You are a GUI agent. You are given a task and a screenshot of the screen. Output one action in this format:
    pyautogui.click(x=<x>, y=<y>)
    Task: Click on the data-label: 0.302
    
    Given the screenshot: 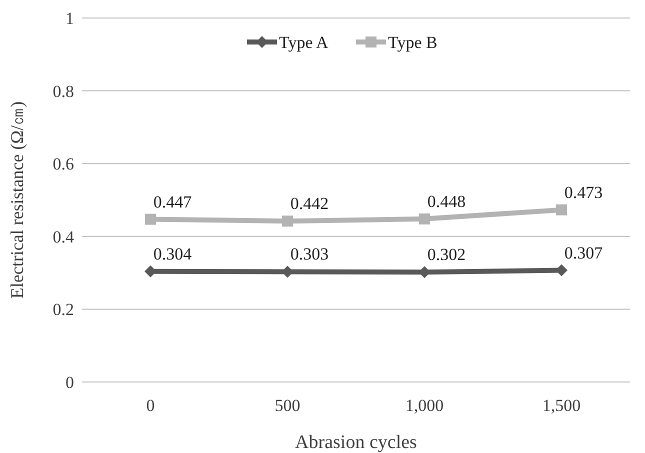 What is the action you would take?
    pyautogui.click(x=446, y=254)
    